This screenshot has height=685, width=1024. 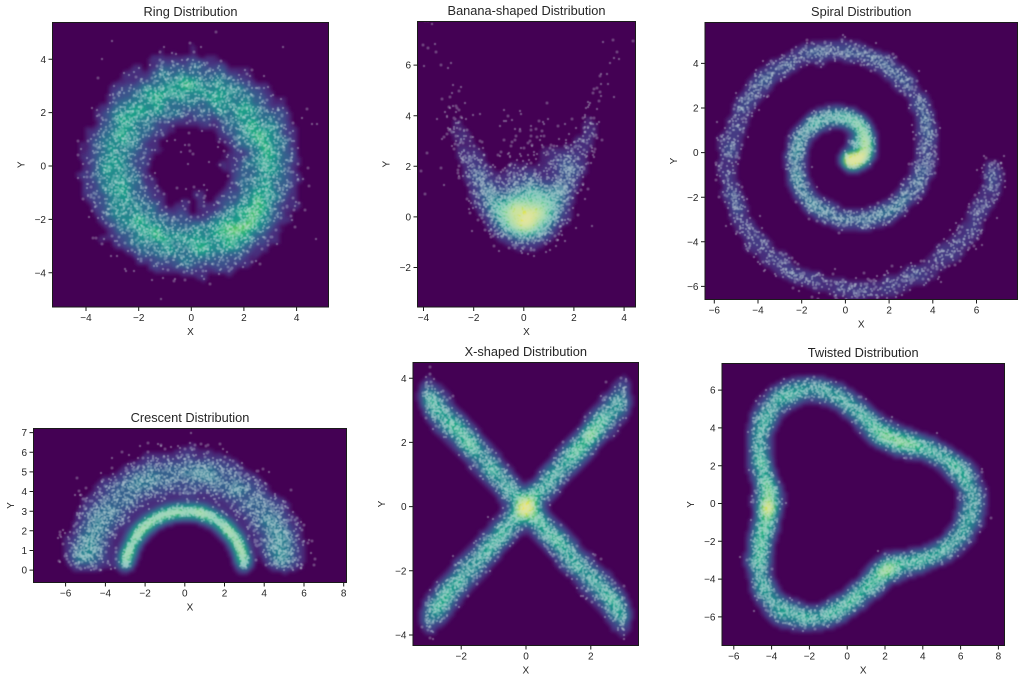 I want to click on svg-text: Twisted Distribution, so click(x=863, y=352).